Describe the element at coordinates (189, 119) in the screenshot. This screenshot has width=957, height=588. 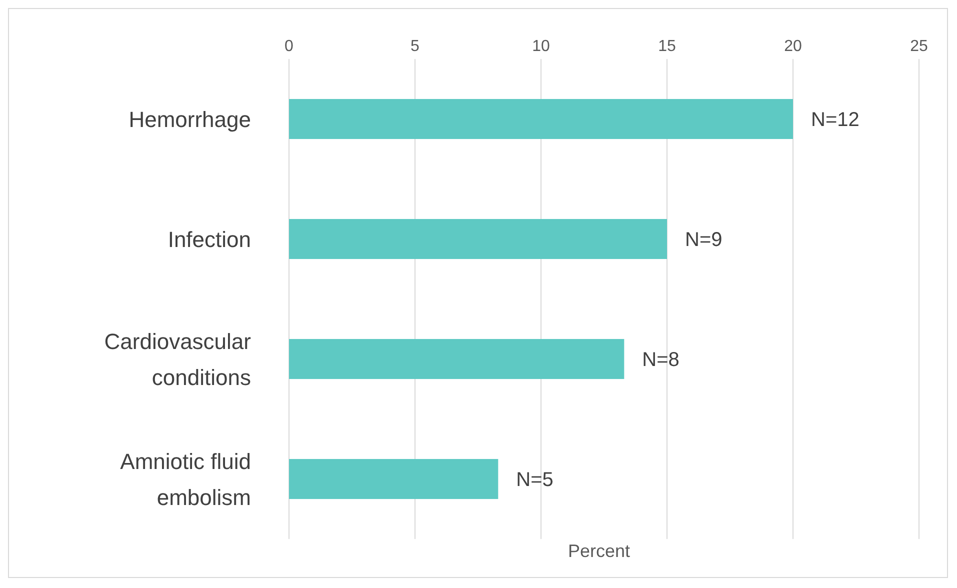
I see `y-tick-label: Hemorrhage` at that location.